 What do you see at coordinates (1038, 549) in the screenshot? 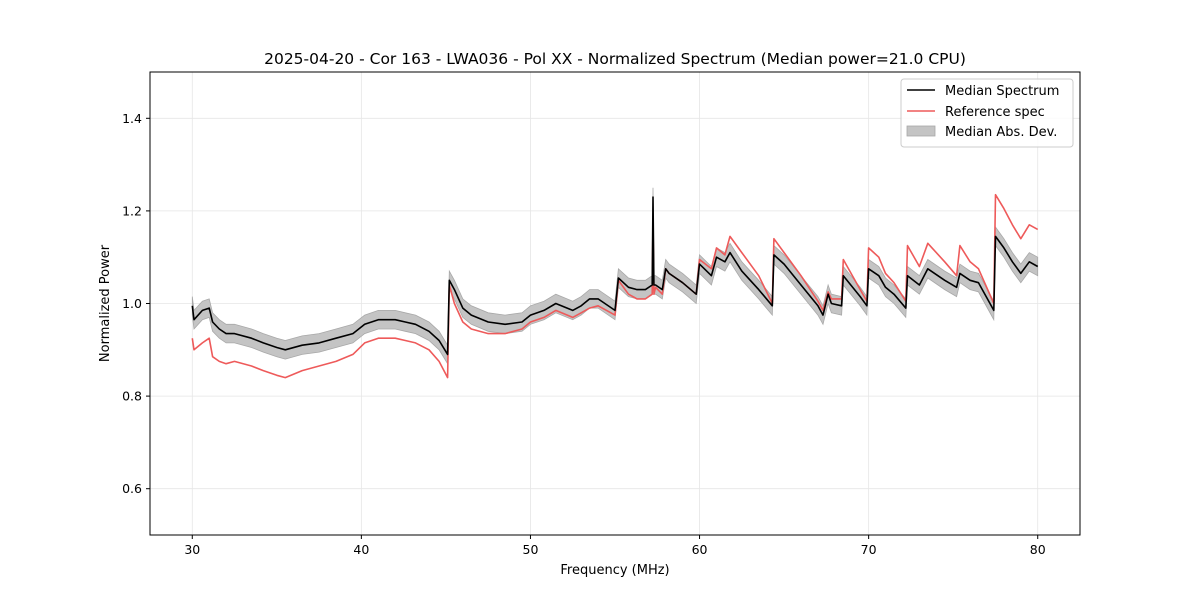
I see `x-tick-label: 80` at bounding box center [1038, 549].